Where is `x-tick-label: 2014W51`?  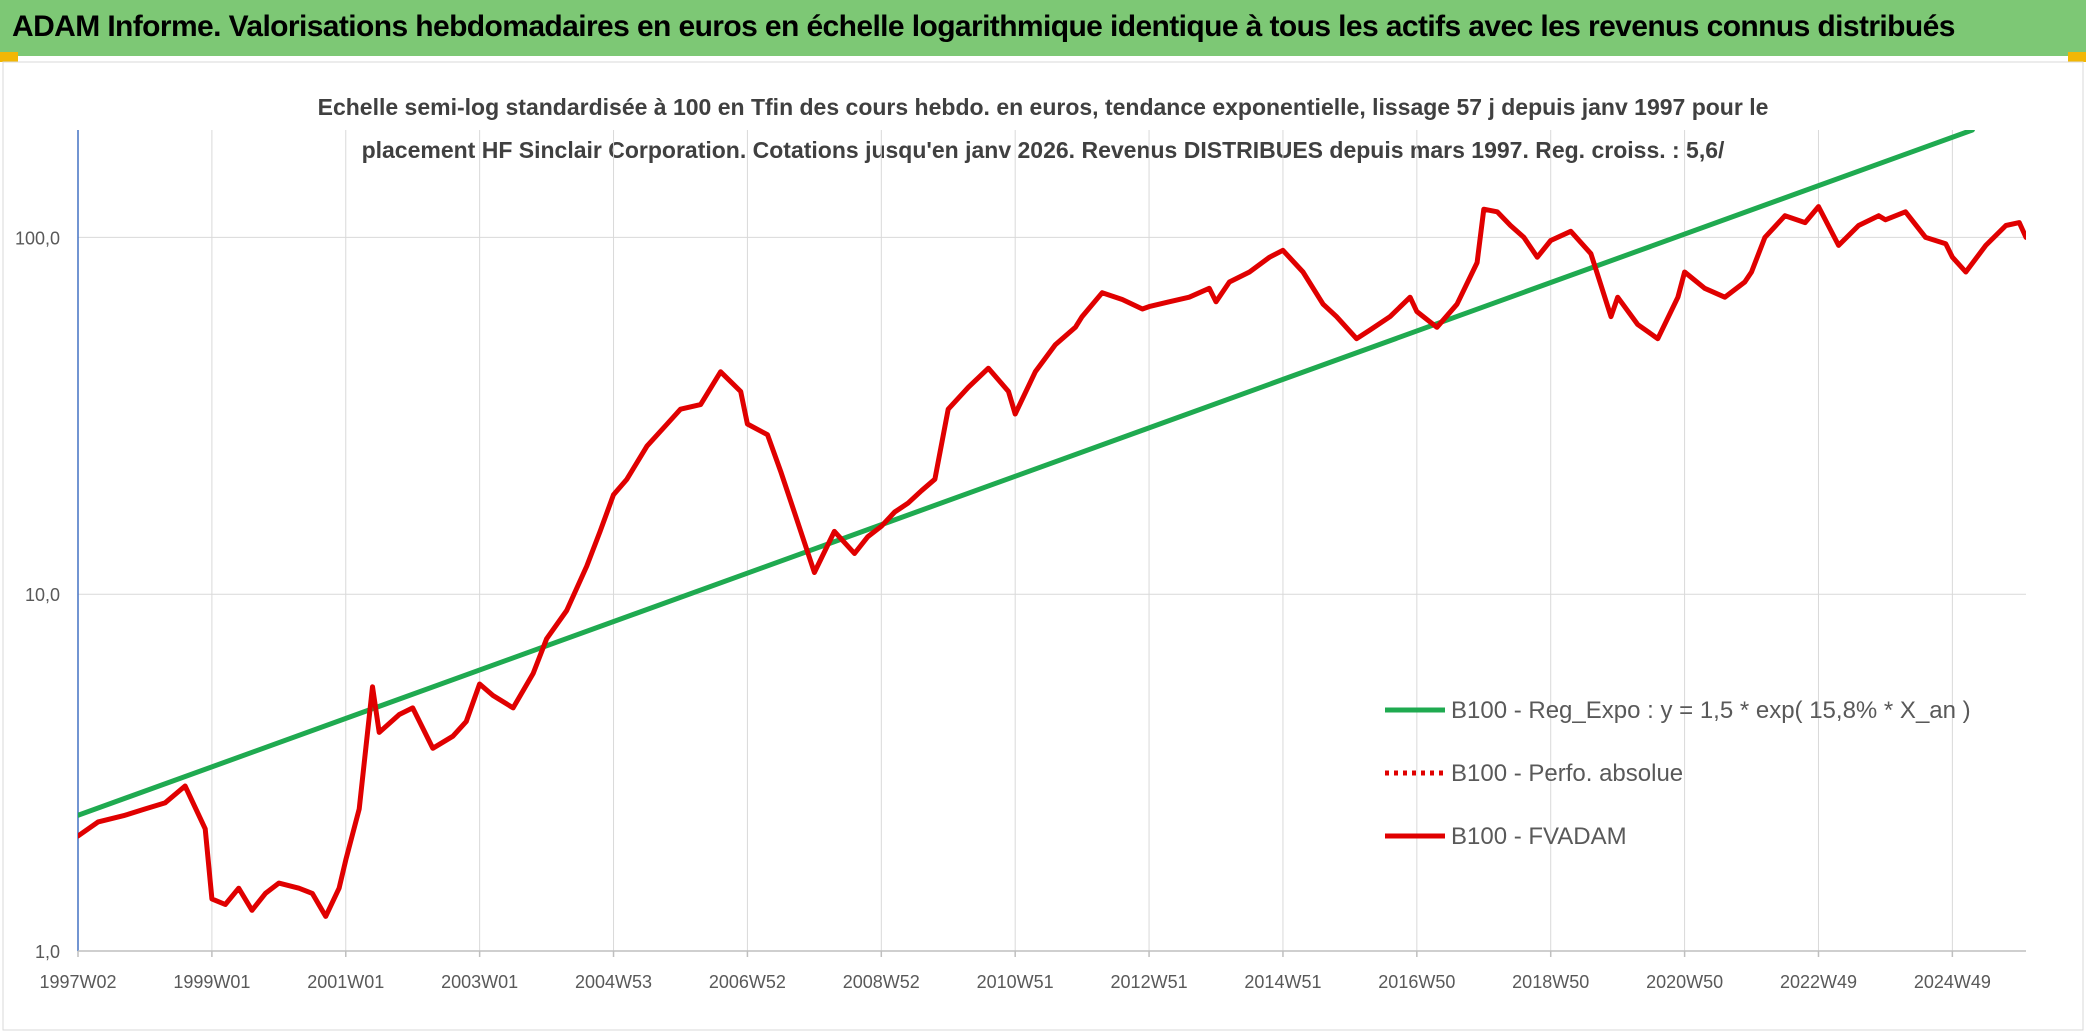
x-tick-label: 2014W51 is located at coordinates (1282, 982).